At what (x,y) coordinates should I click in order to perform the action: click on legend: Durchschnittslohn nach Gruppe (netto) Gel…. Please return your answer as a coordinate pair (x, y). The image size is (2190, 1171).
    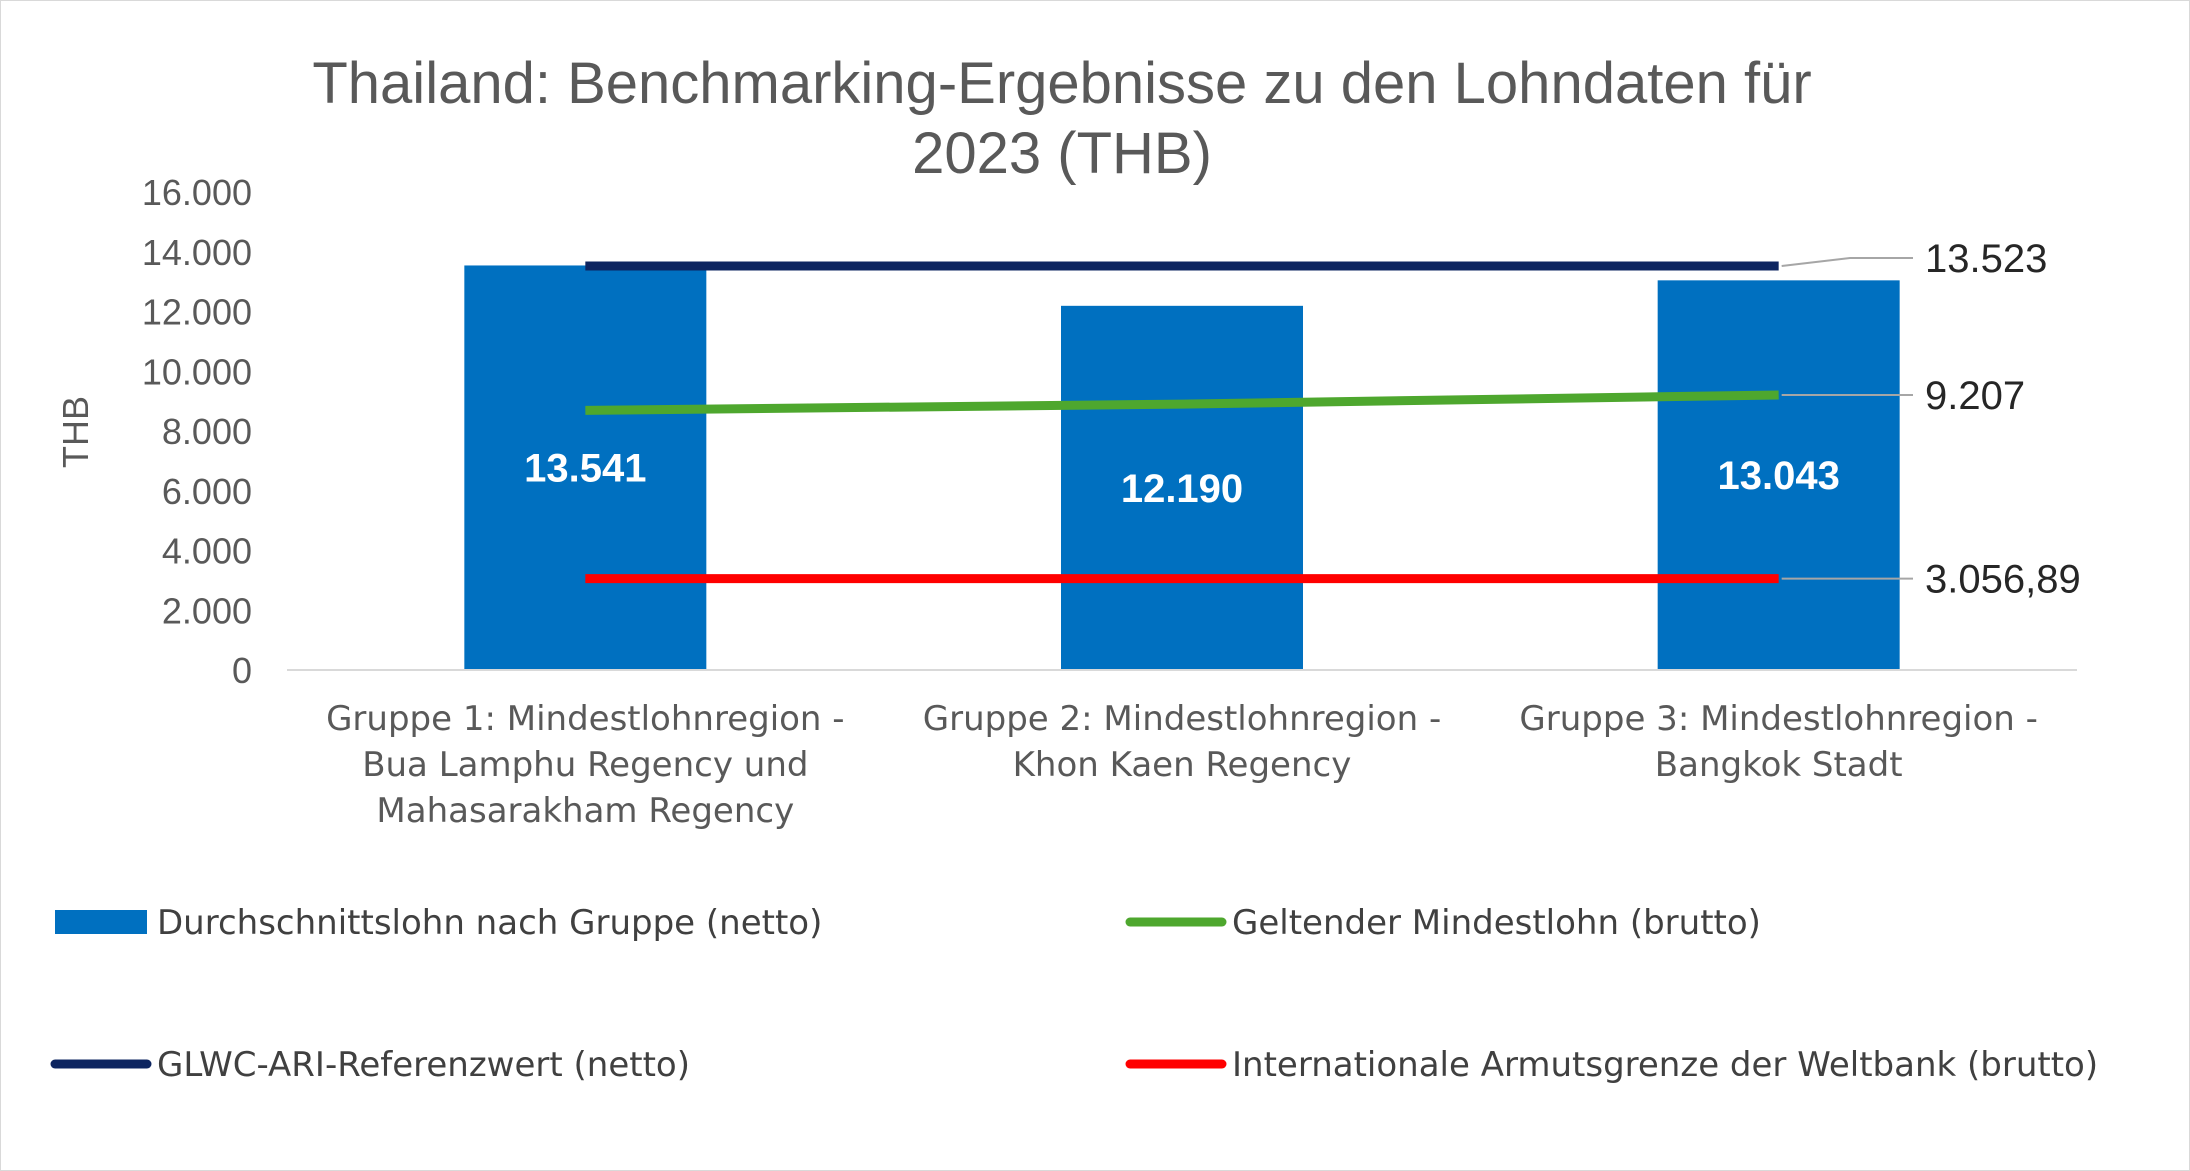
    Looking at the image, I should click on (1074, 994).